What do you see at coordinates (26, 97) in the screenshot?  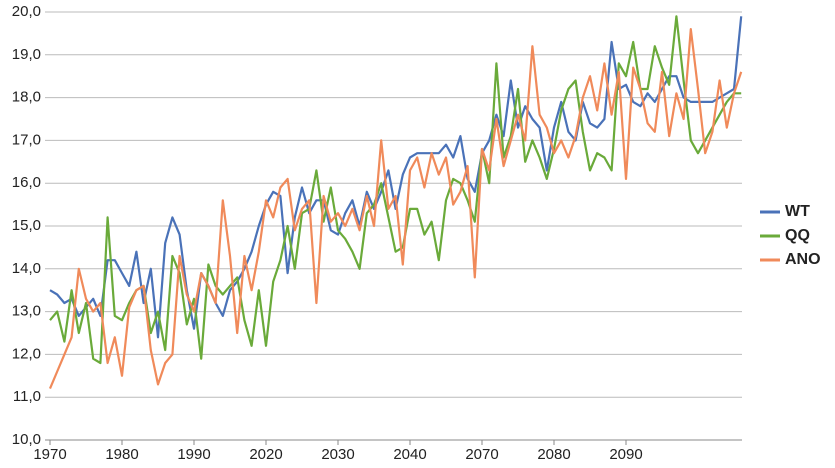 I see `y-tick-label: 18,0` at bounding box center [26, 97].